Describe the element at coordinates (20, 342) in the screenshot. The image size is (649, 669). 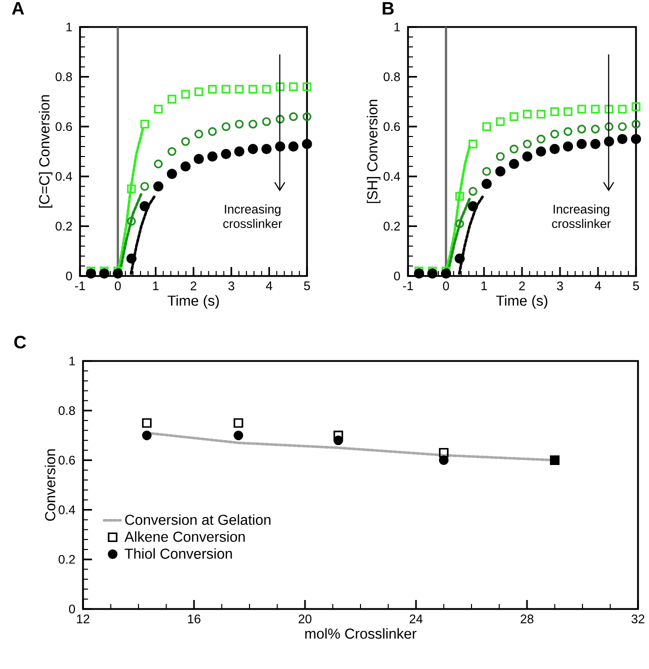
I see `chart-title: C` at that location.